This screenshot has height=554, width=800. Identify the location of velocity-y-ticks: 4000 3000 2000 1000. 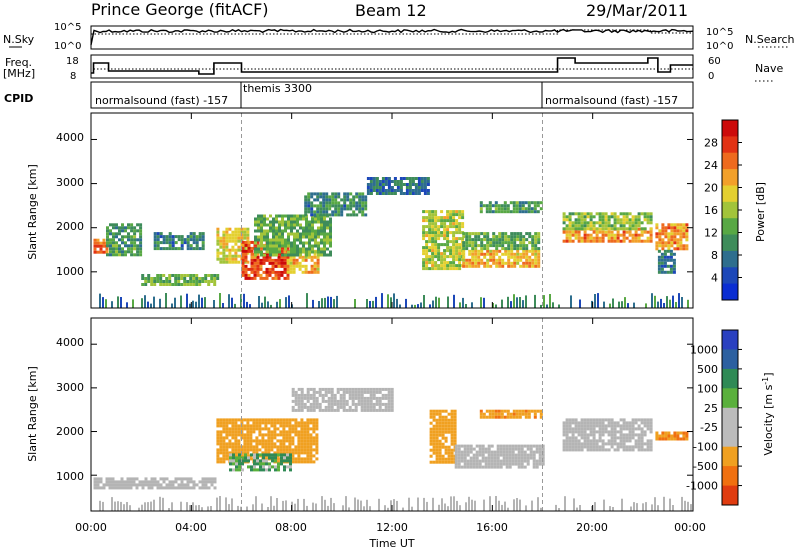
(70, 409).